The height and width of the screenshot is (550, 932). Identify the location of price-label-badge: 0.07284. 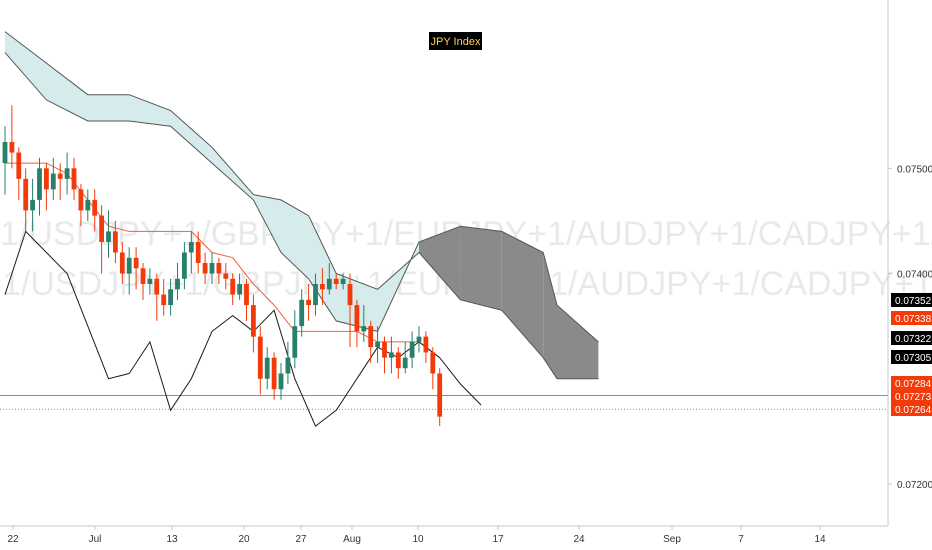
(911, 383).